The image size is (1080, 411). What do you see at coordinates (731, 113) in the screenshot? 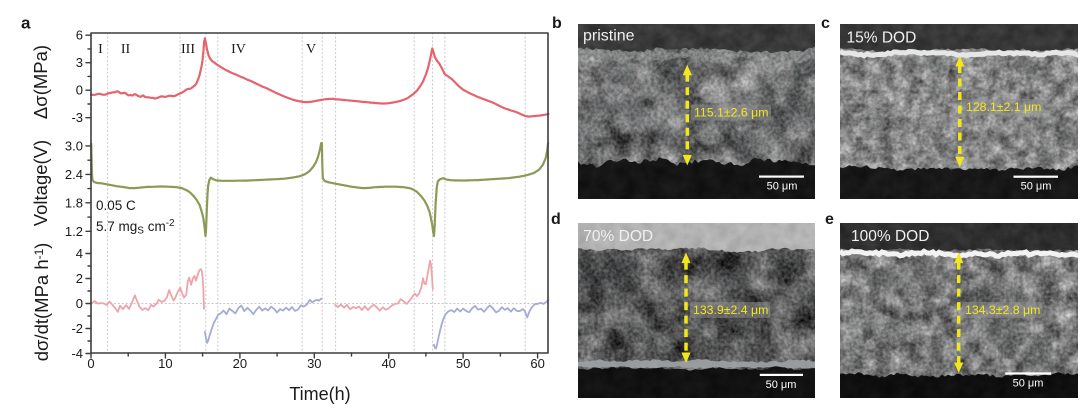
I see `svg-text: 115.1±2.6 μm` at bounding box center [731, 113].